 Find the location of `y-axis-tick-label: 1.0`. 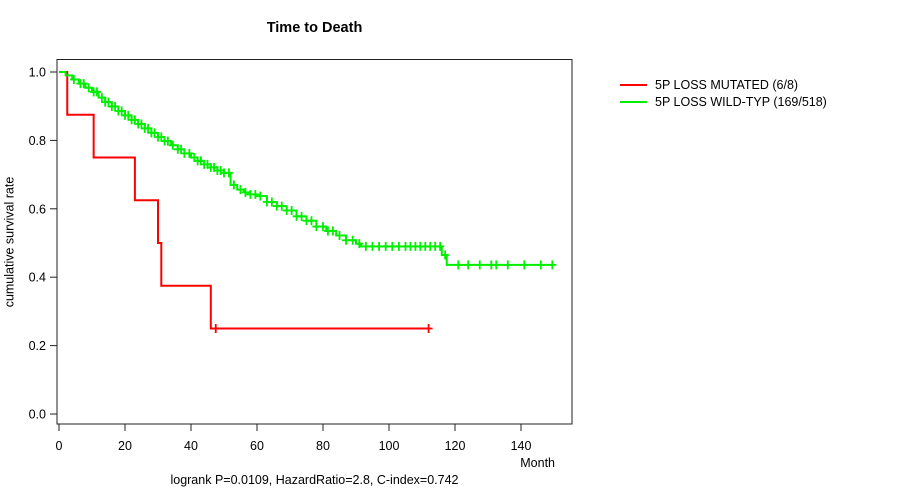

y-axis-tick-label: 1.0 is located at coordinates (37, 73).